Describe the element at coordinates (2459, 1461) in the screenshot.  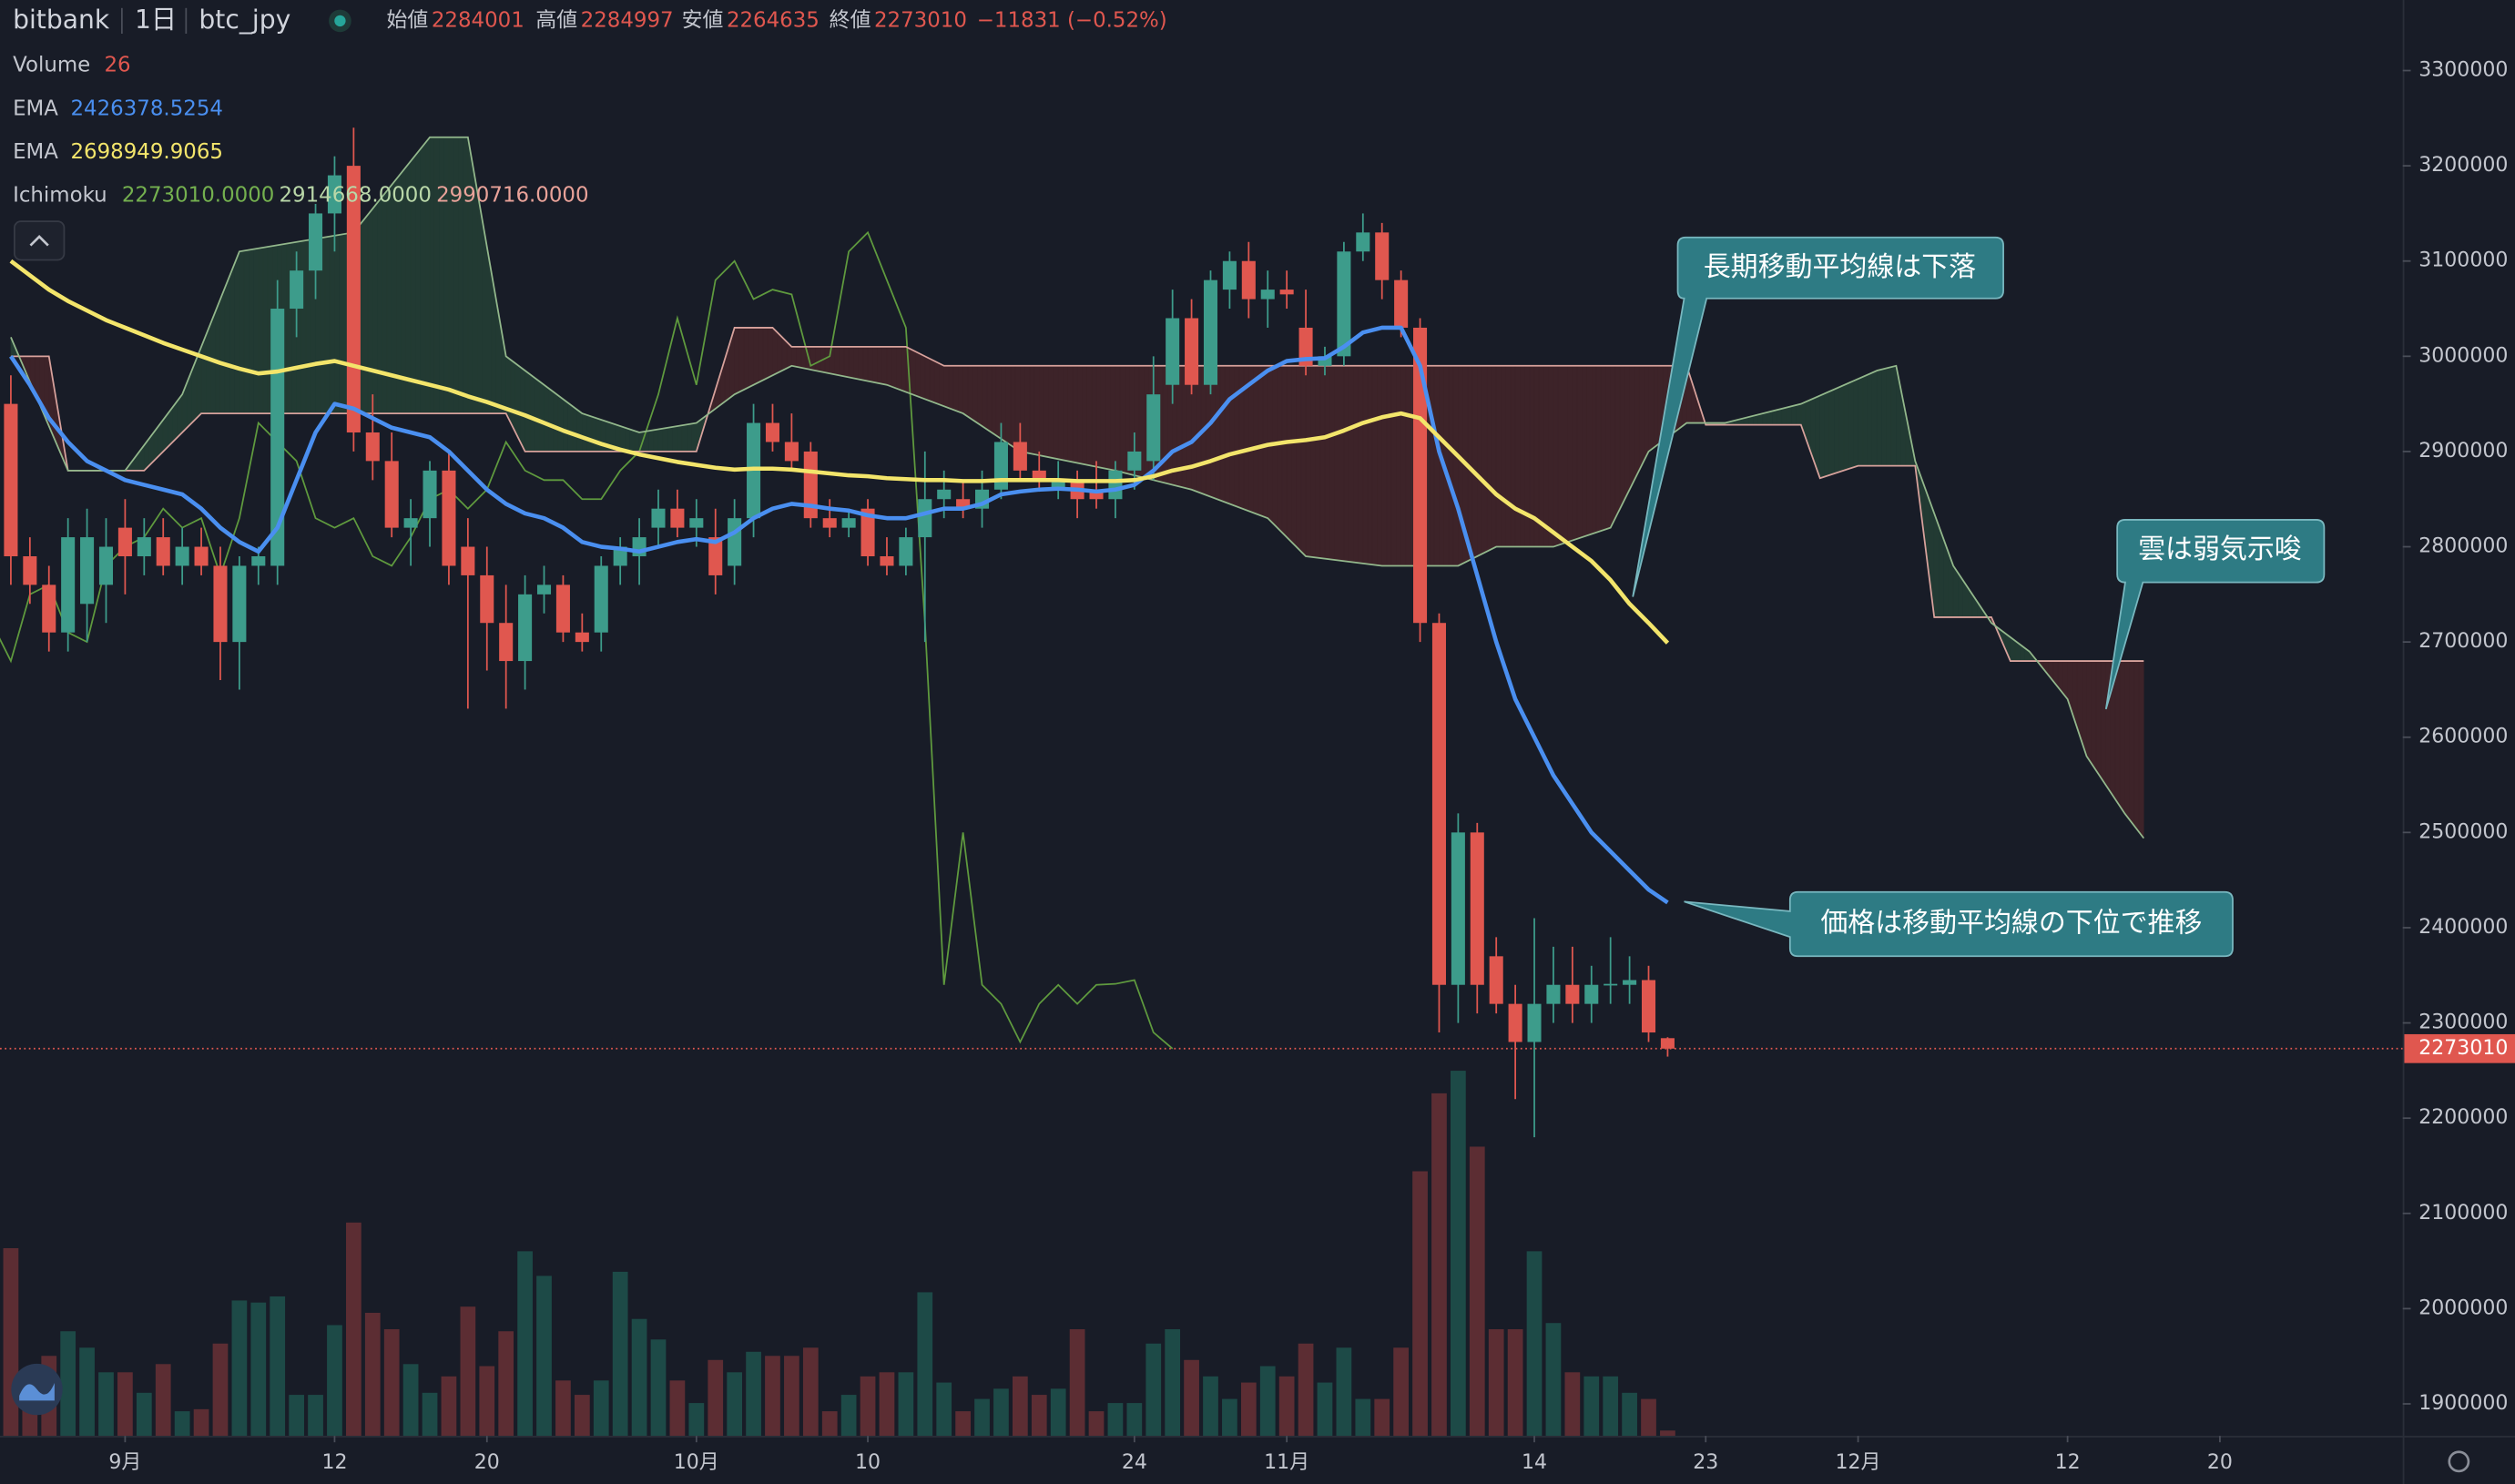
I see `settings-icon` at that location.